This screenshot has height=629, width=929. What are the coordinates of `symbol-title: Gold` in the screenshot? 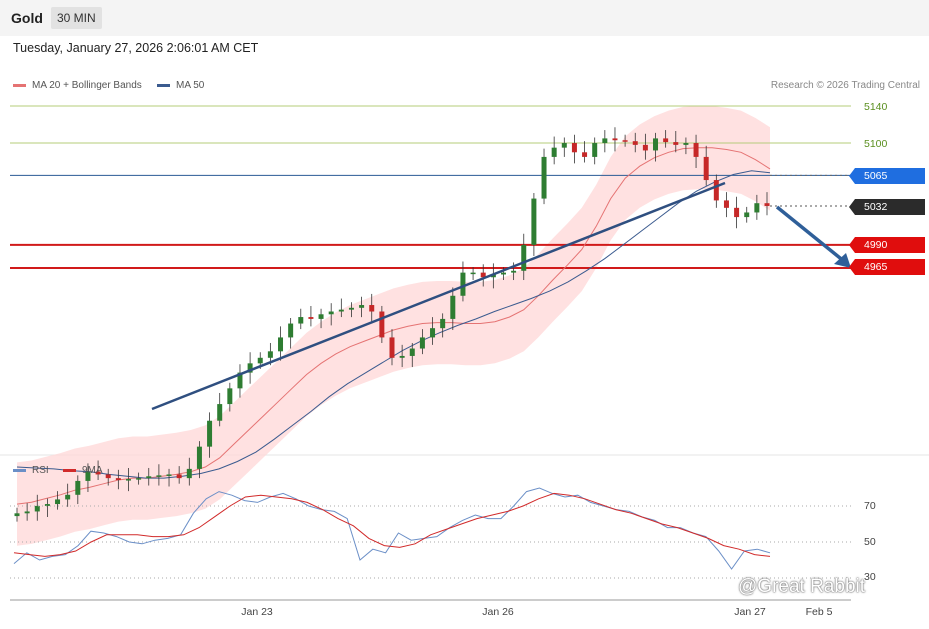 It's located at (27, 18).